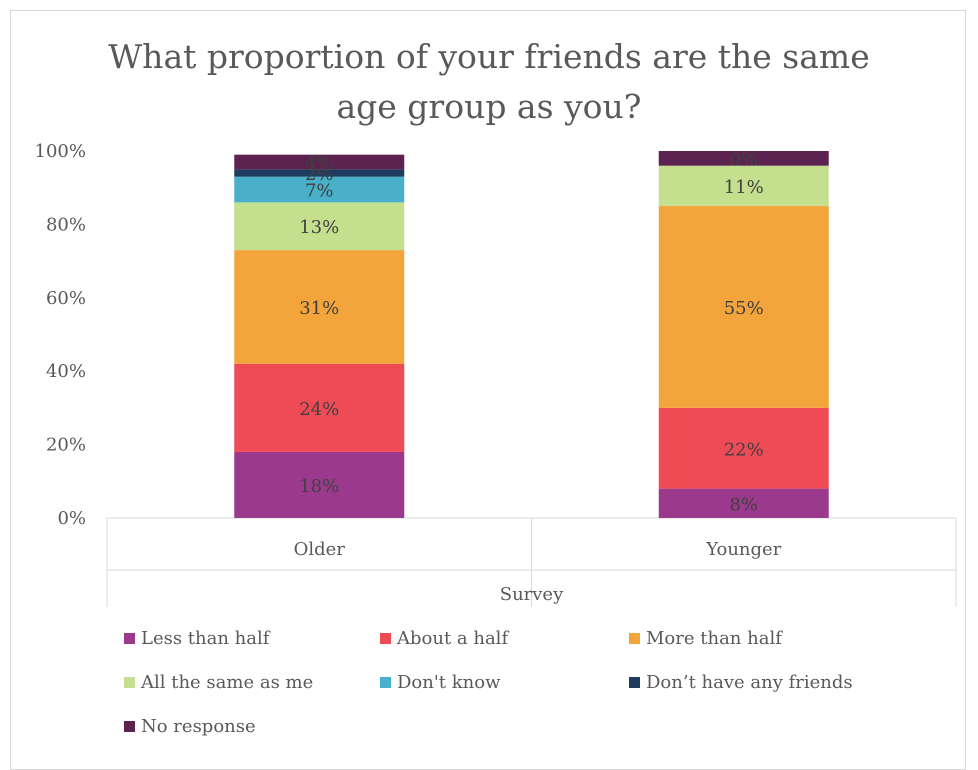  I want to click on y-tick-label: 40%, so click(66, 371).